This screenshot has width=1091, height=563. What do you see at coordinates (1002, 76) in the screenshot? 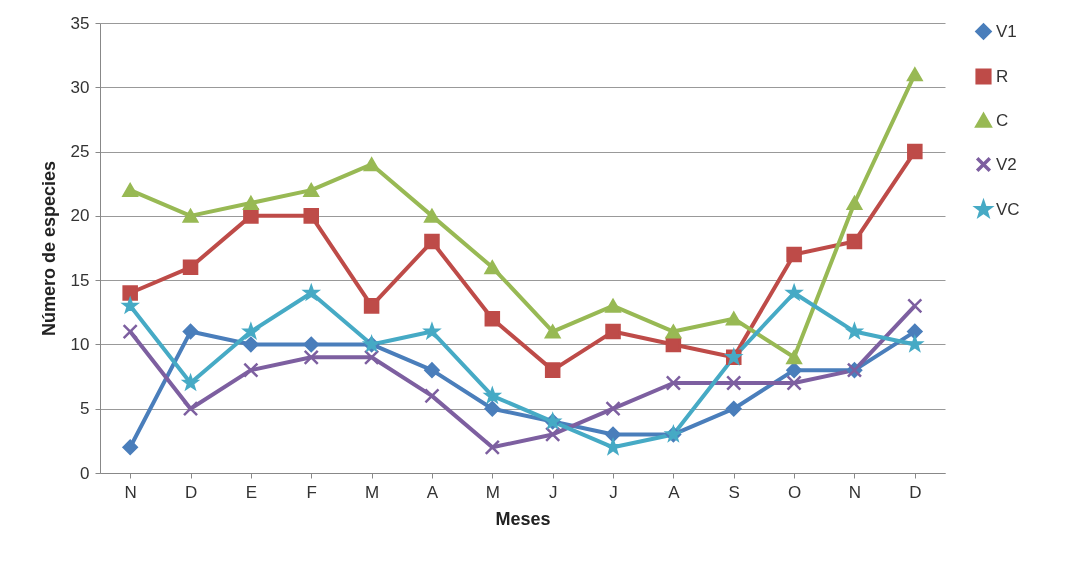
I see `legend-label: R` at bounding box center [1002, 76].